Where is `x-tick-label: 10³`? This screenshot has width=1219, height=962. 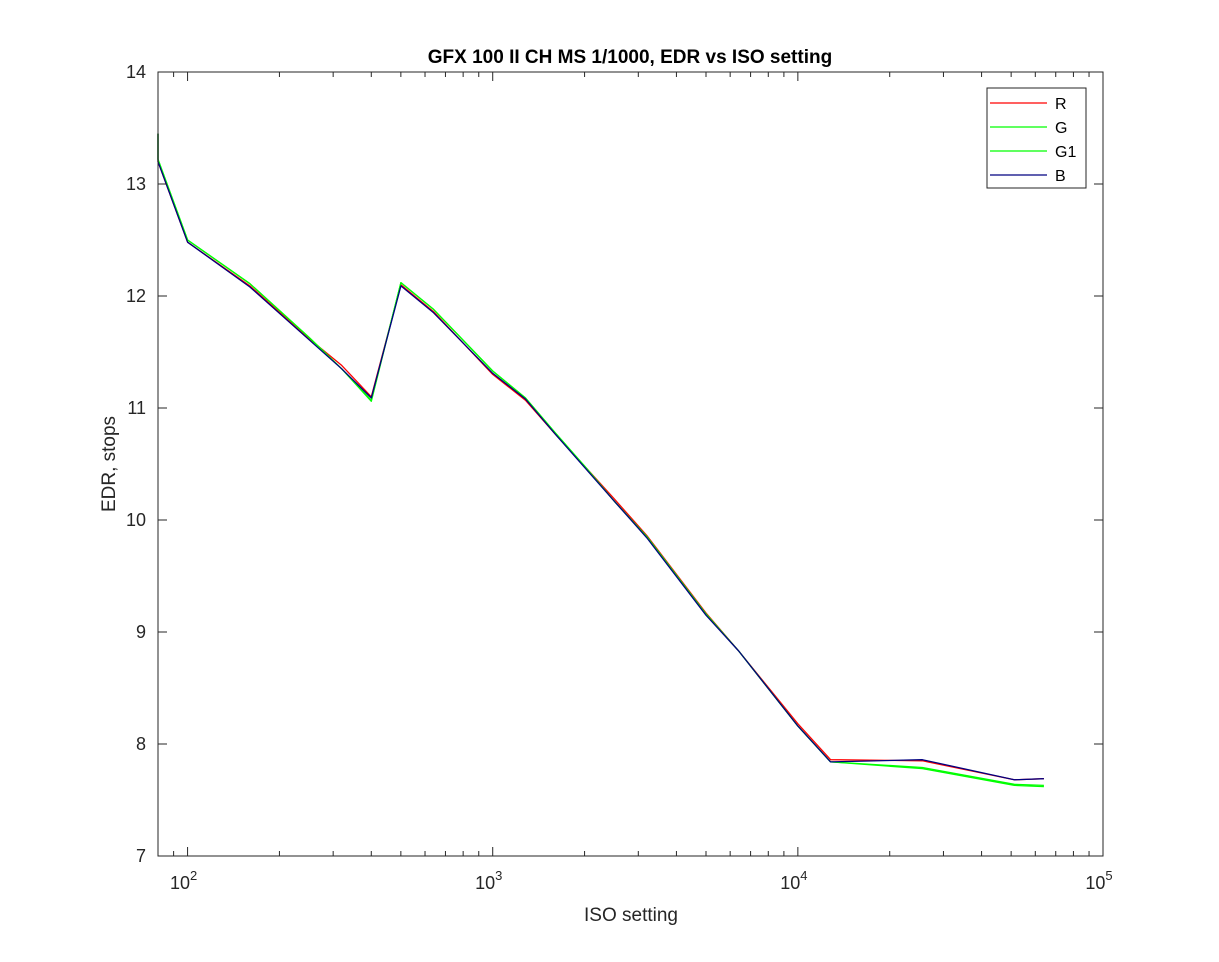
x-tick-label: 10³ is located at coordinates (488, 880).